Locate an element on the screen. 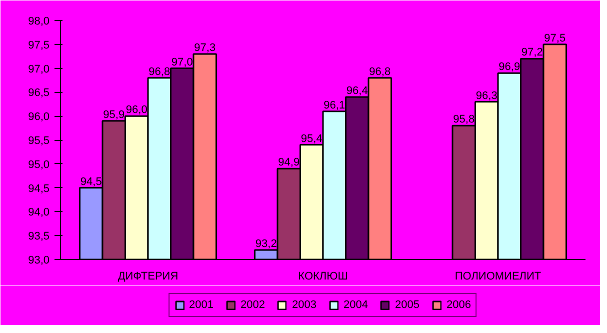 Image resolution: width=607 pixels, height=333 pixels. legend-label: 2006 is located at coordinates (458, 305).